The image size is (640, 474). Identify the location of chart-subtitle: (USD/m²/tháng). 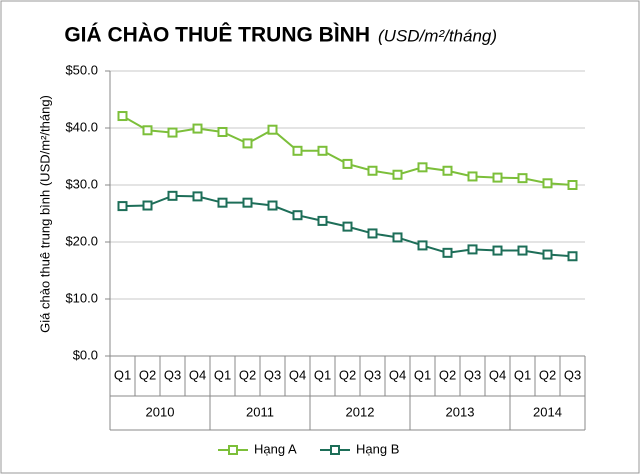
(437, 35).